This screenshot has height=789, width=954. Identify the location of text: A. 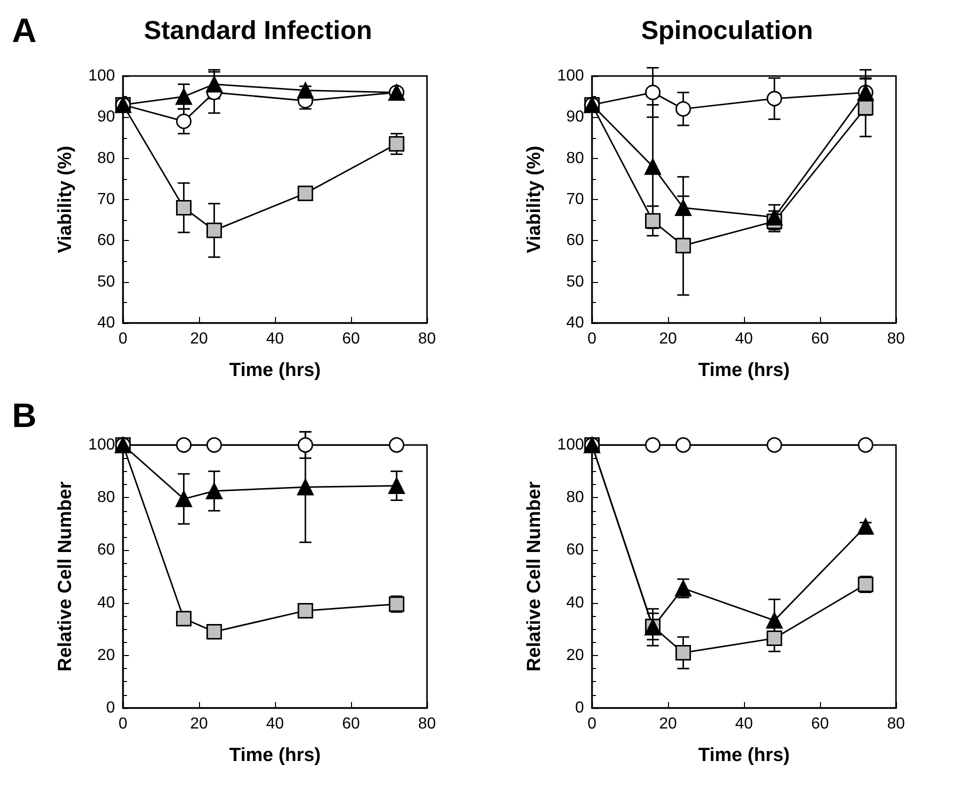
(24, 31).